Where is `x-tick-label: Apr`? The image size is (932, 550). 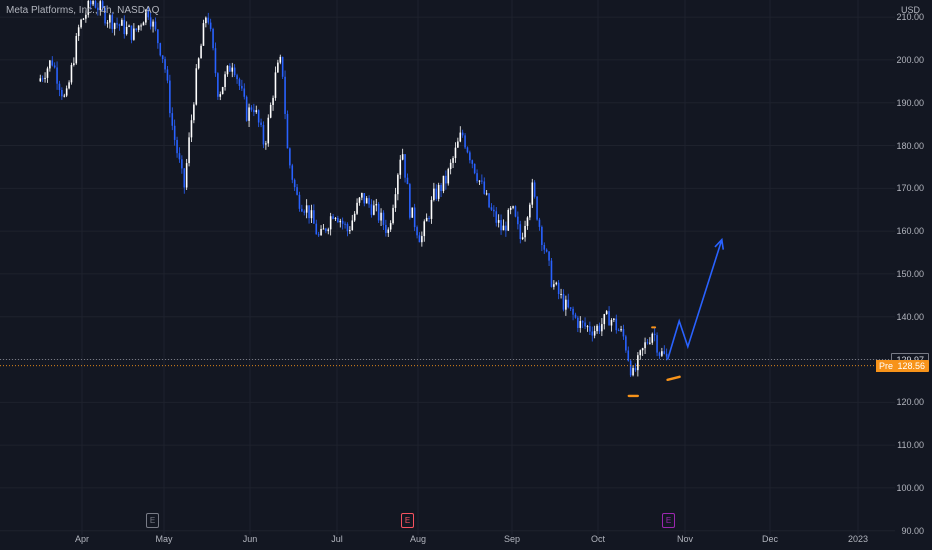
x-tick-label: Apr is located at coordinates (82, 539).